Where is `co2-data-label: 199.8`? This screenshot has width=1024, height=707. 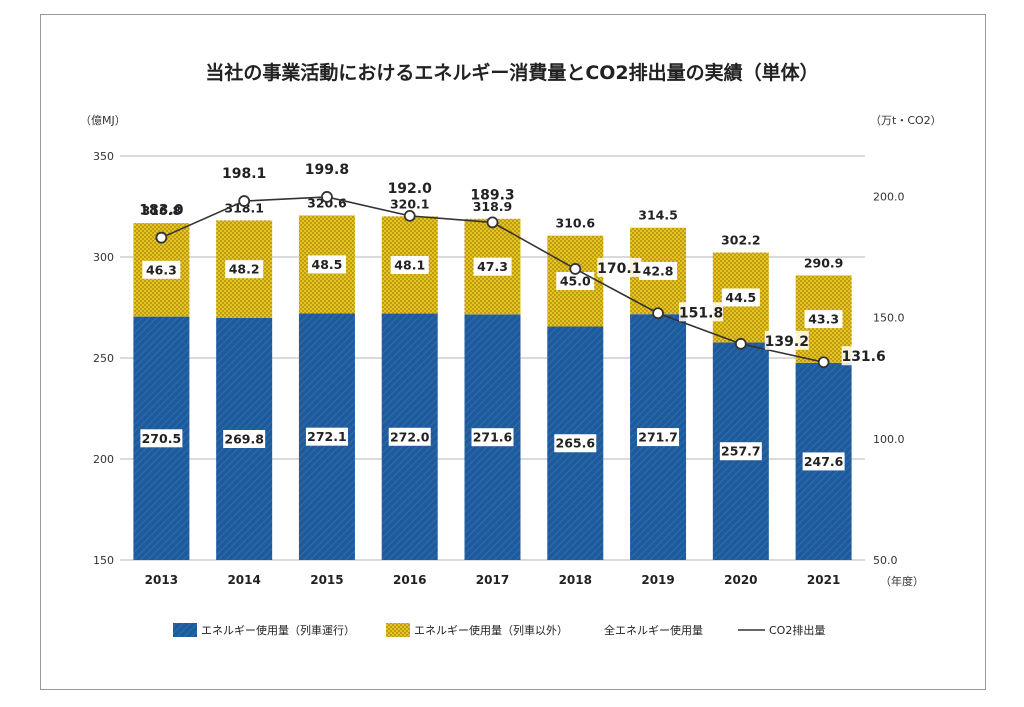 co2-data-label: 199.8 is located at coordinates (327, 170).